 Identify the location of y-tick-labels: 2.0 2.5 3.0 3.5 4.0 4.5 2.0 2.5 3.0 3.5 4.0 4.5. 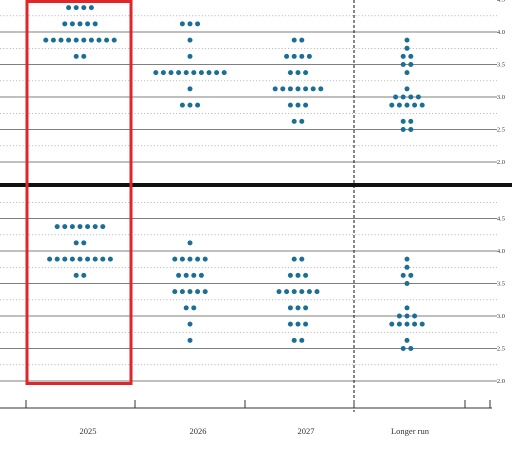
(501, 192).